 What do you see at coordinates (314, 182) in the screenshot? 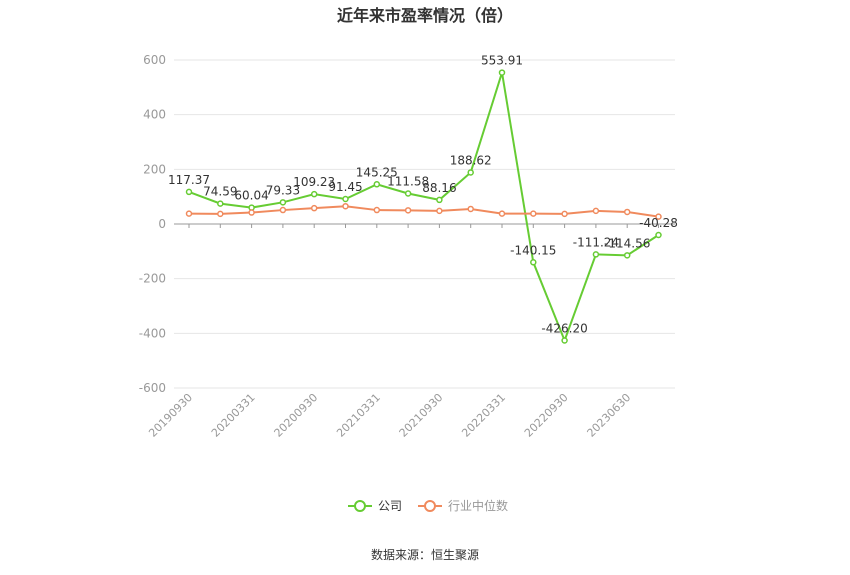
I see `data-label: 109.23` at bounding box center [314, 182].